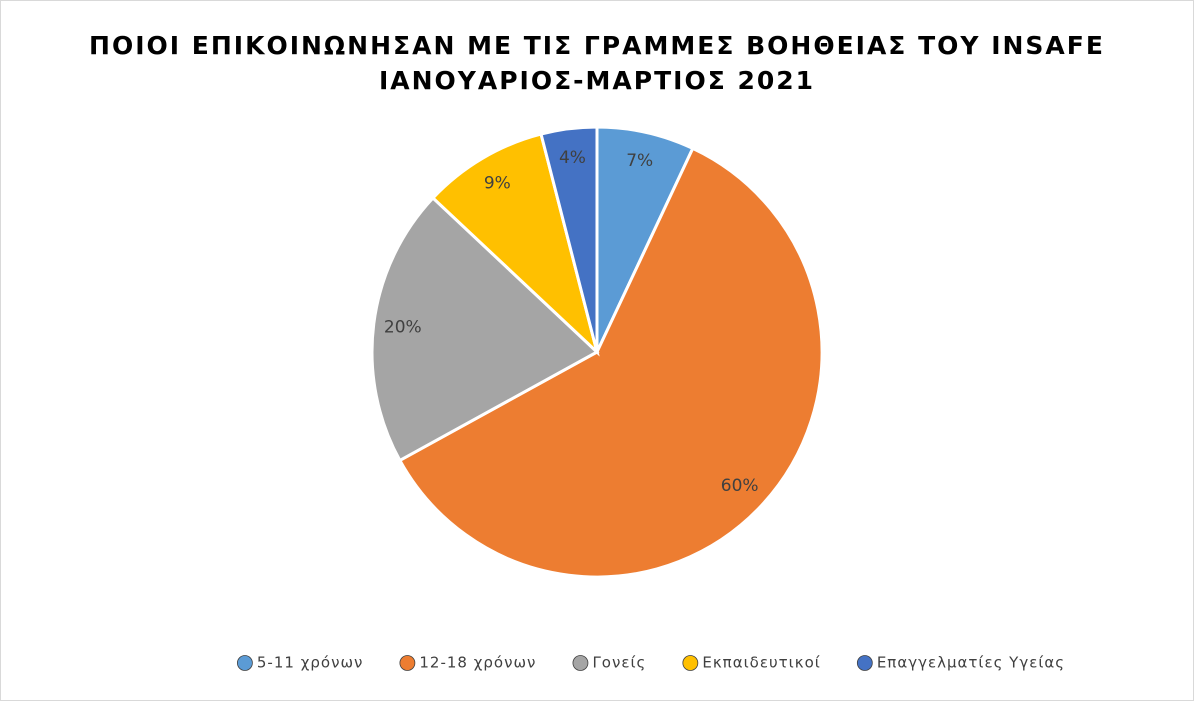 The width and height of the screenshot is (1194, 702). I want to click on data-label: 4%, so click(572, 158).